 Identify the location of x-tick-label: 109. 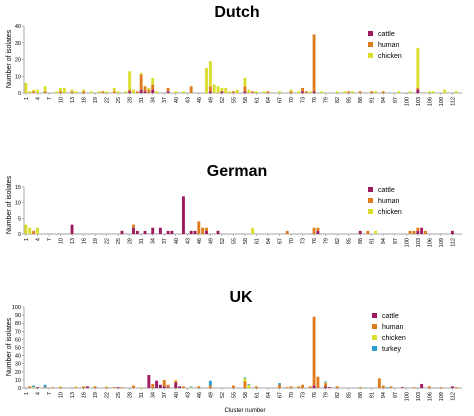
(442, 242).